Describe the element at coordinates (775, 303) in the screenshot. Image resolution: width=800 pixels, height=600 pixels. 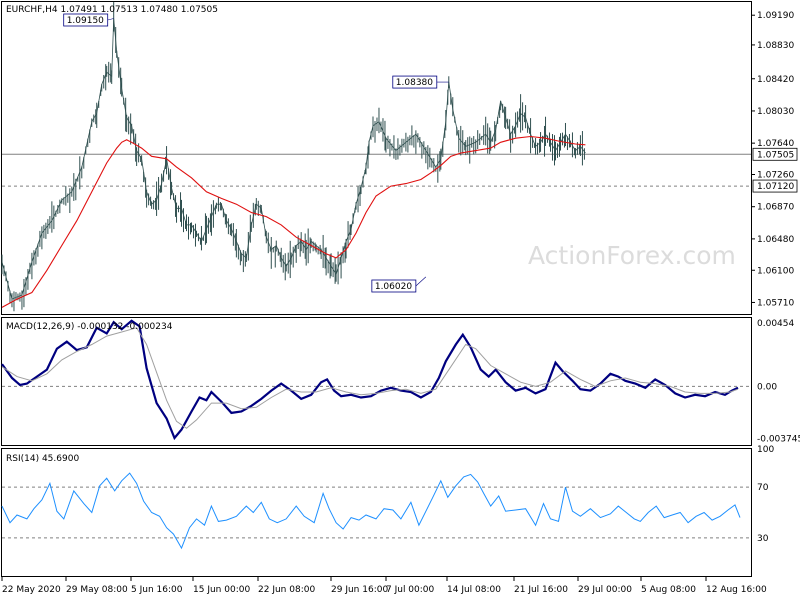
I see `price-tick-label: 1.05710` at that location.